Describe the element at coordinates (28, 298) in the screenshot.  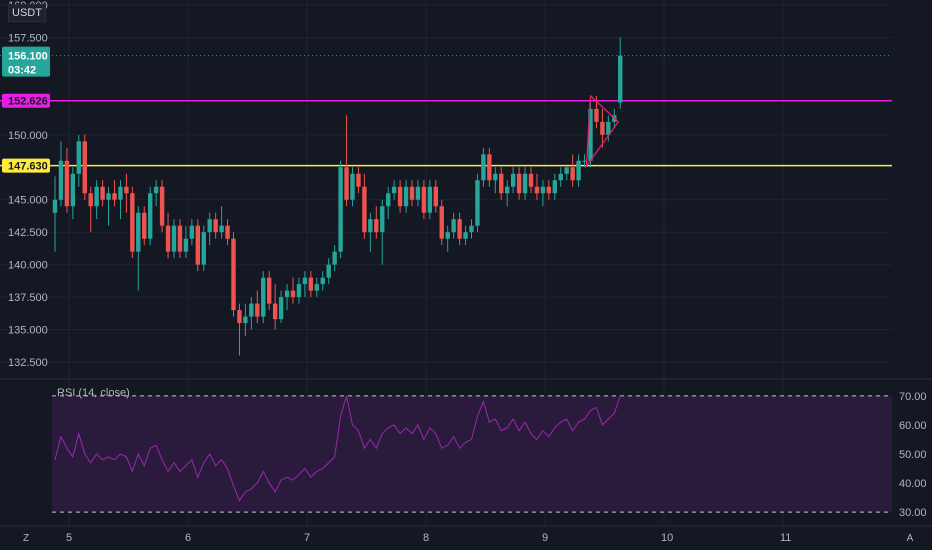
I see `price-tick-label: 137.500` at that location.